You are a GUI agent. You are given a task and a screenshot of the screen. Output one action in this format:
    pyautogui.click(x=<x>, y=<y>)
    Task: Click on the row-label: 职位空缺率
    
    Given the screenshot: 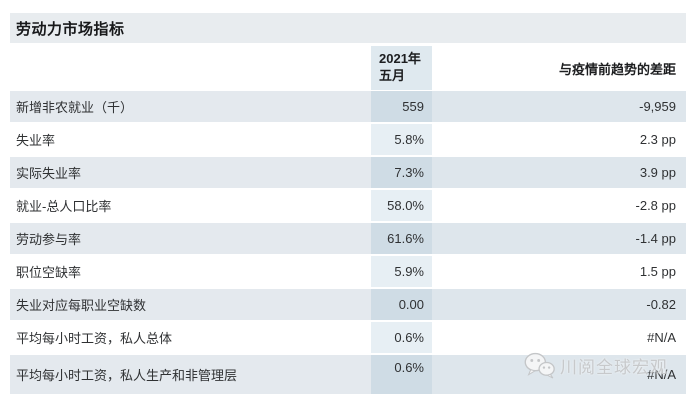 What is the action you would take?
    pyautogui.click(x=190, y=271)
    